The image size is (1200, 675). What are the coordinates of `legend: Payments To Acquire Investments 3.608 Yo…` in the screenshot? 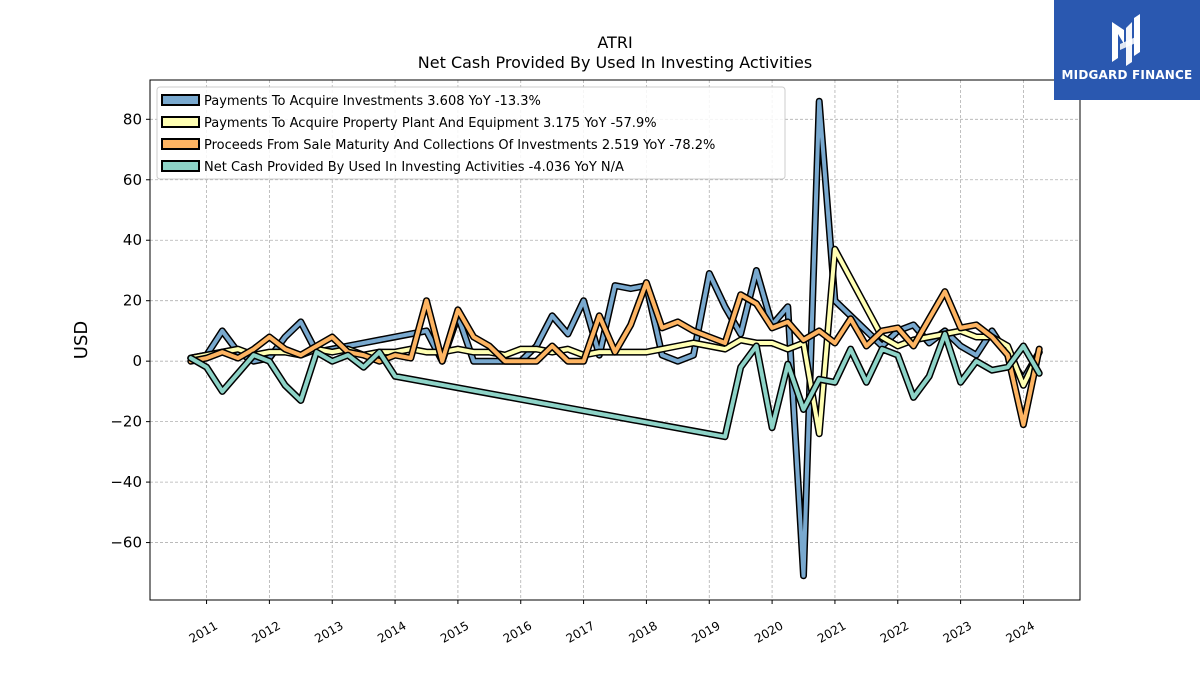 It's located at (471, 133).